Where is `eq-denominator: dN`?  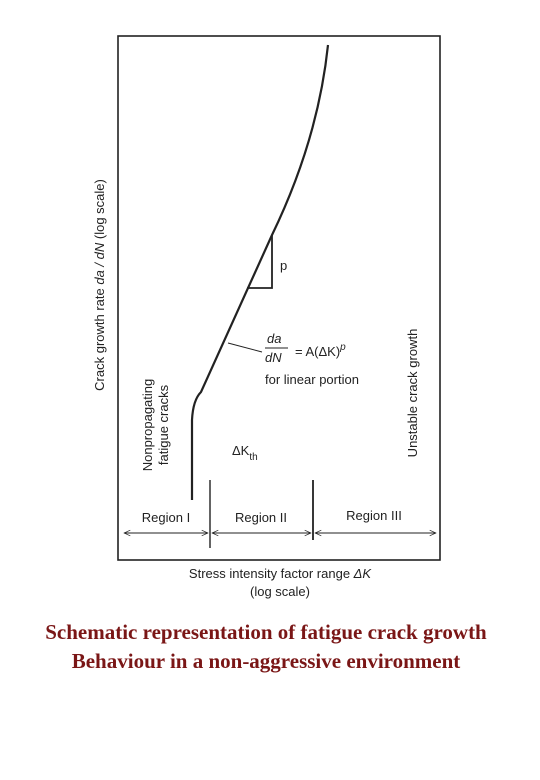 eq-denominator: dN is located at coordinates (273, 357).